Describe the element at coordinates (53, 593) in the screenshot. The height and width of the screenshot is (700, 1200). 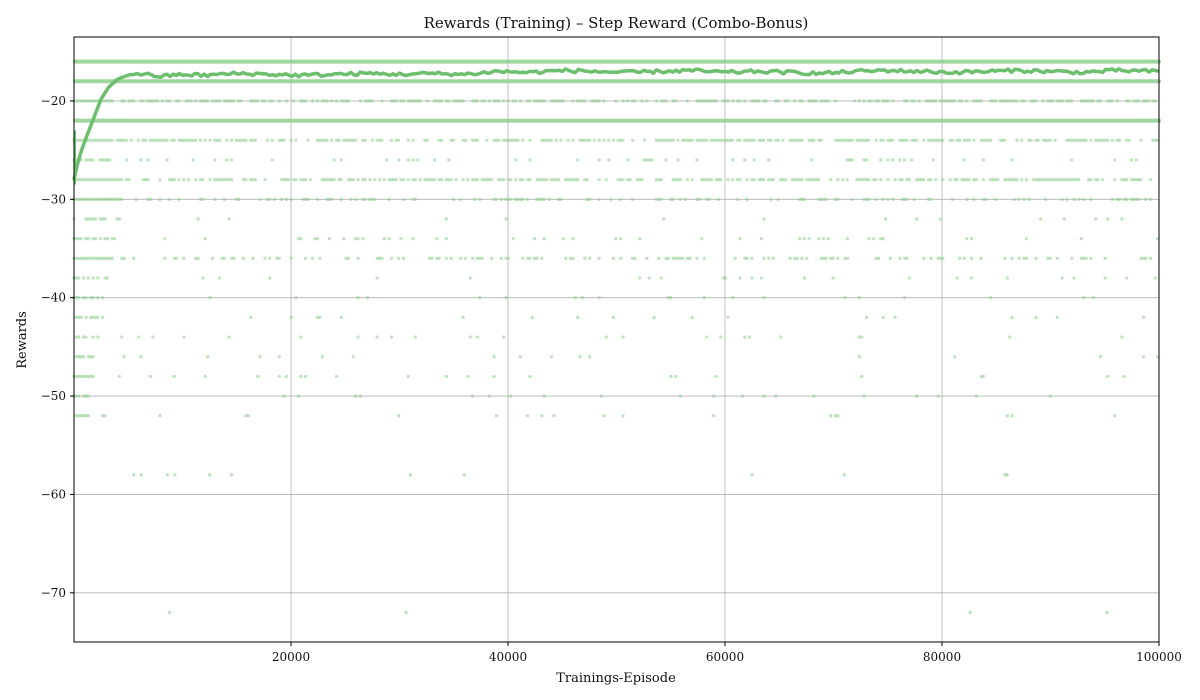
I see `y-tick-label-0: −70` at that location.